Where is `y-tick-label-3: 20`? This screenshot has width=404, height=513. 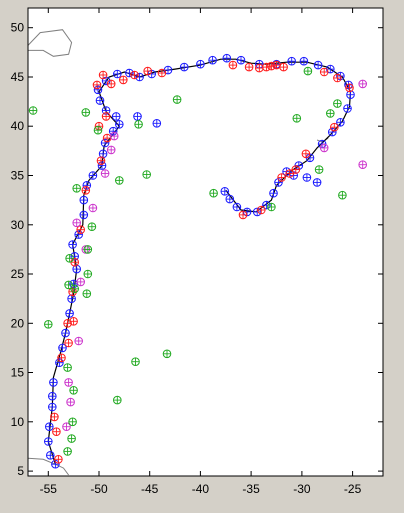 y-tick-label-3: 20 is located at coordinates (18, 323).